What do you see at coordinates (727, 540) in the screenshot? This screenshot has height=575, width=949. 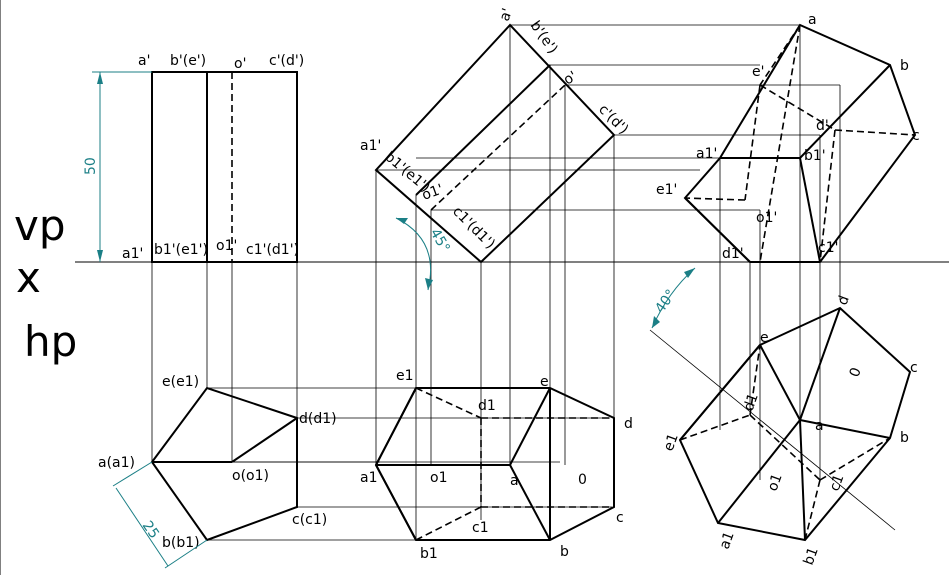 I see `tv3-a1: a1` at bounding box center [727, 540].